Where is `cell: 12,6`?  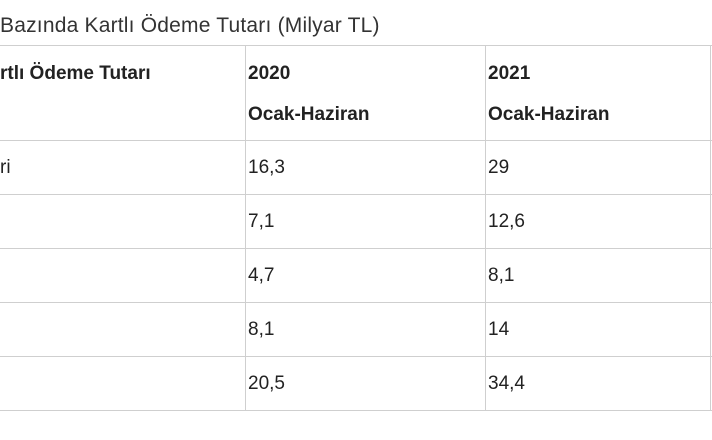
cell: 12,6 is located at coordinates (506, 221).